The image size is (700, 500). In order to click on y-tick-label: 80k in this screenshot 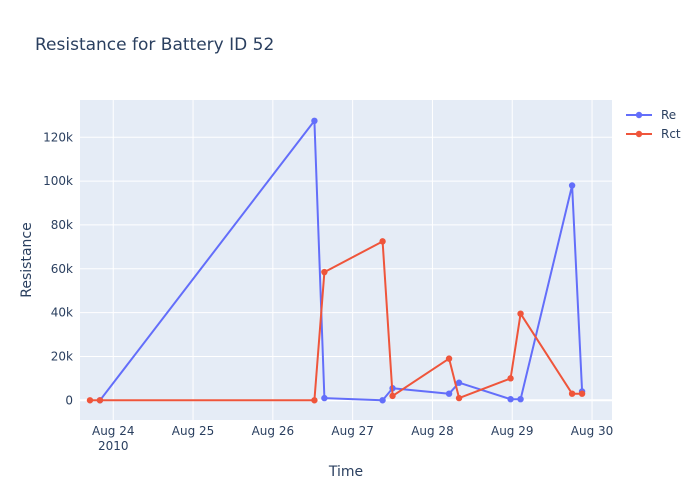, I will do `click(62, 225)`.